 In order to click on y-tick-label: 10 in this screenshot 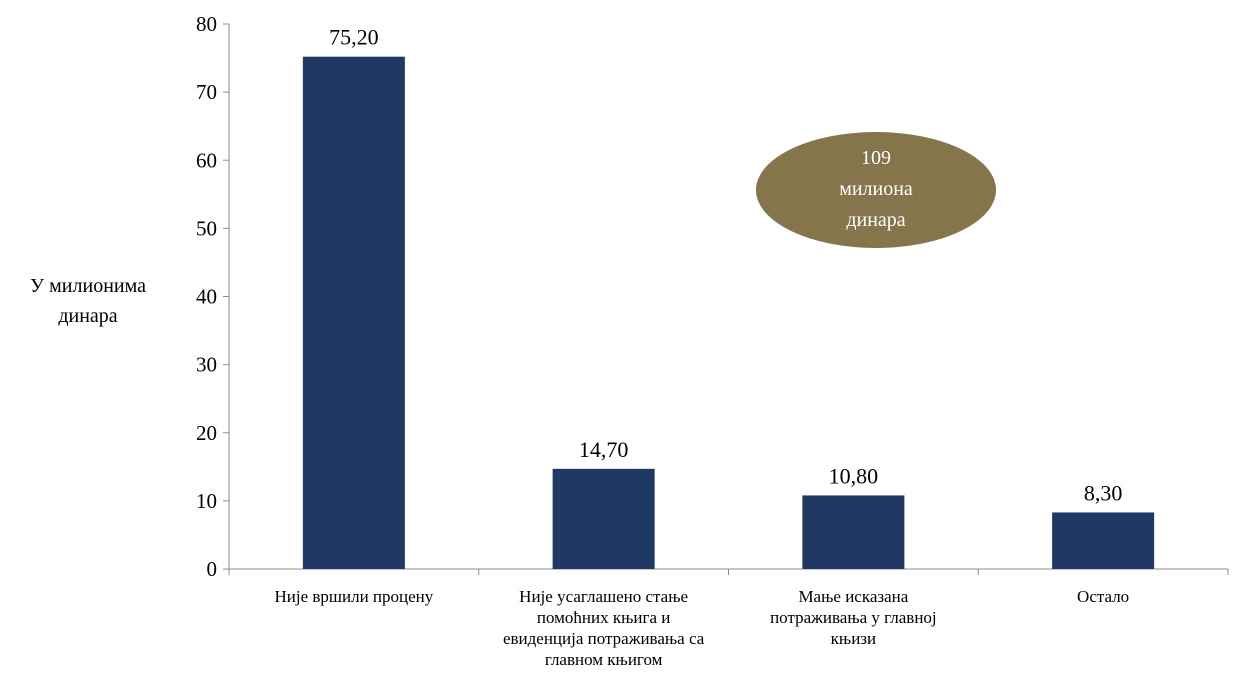, I will do `click(206, 501)`.